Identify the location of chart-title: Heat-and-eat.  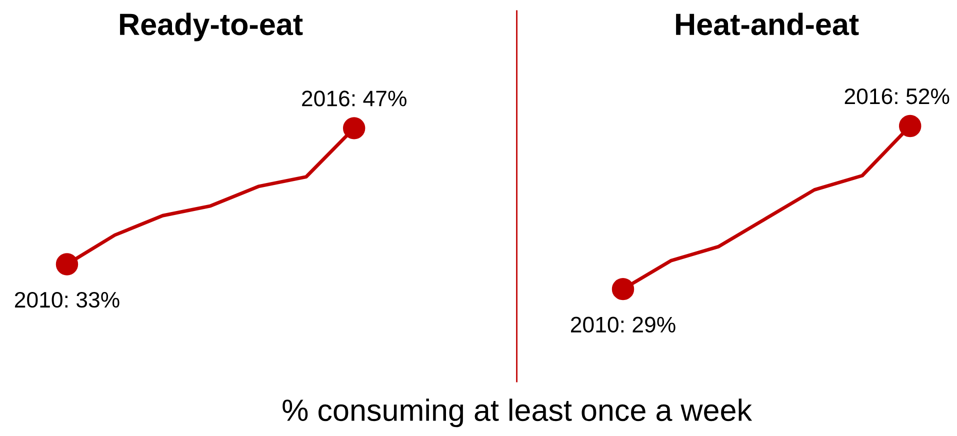
(767, 24).